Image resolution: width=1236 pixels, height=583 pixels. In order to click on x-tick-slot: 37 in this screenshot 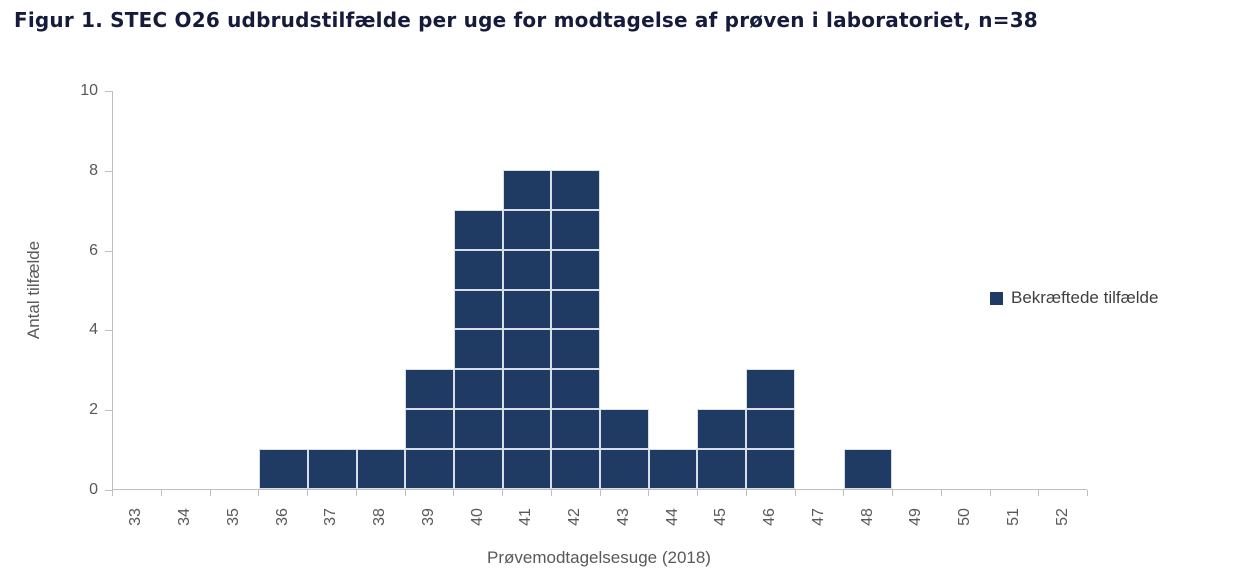, I will do `click(331, 517)`.